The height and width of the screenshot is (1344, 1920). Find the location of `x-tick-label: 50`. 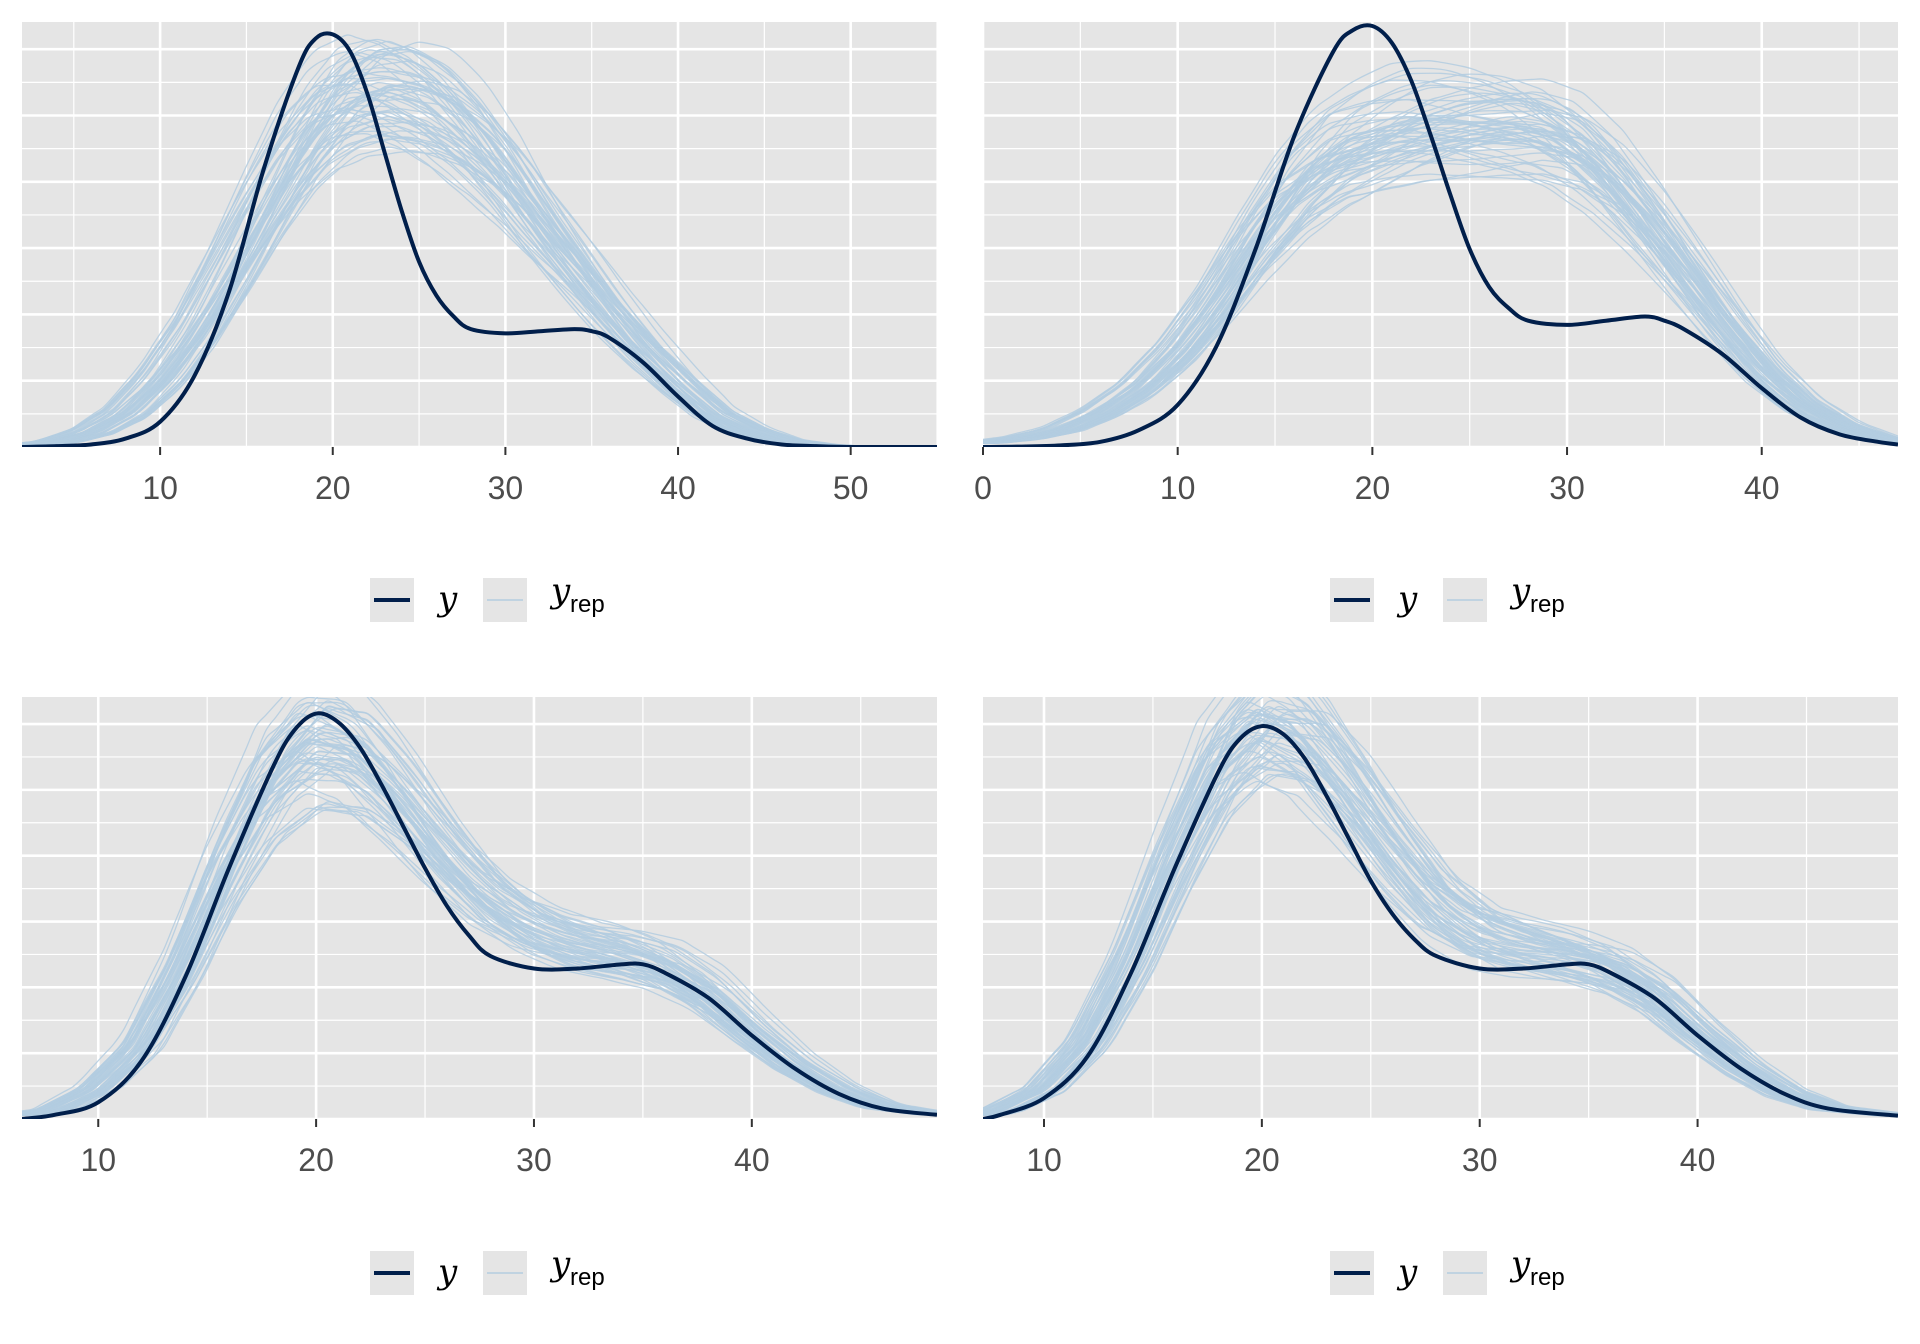

x-tick-label: 50 is located at coordinates (851, 488).